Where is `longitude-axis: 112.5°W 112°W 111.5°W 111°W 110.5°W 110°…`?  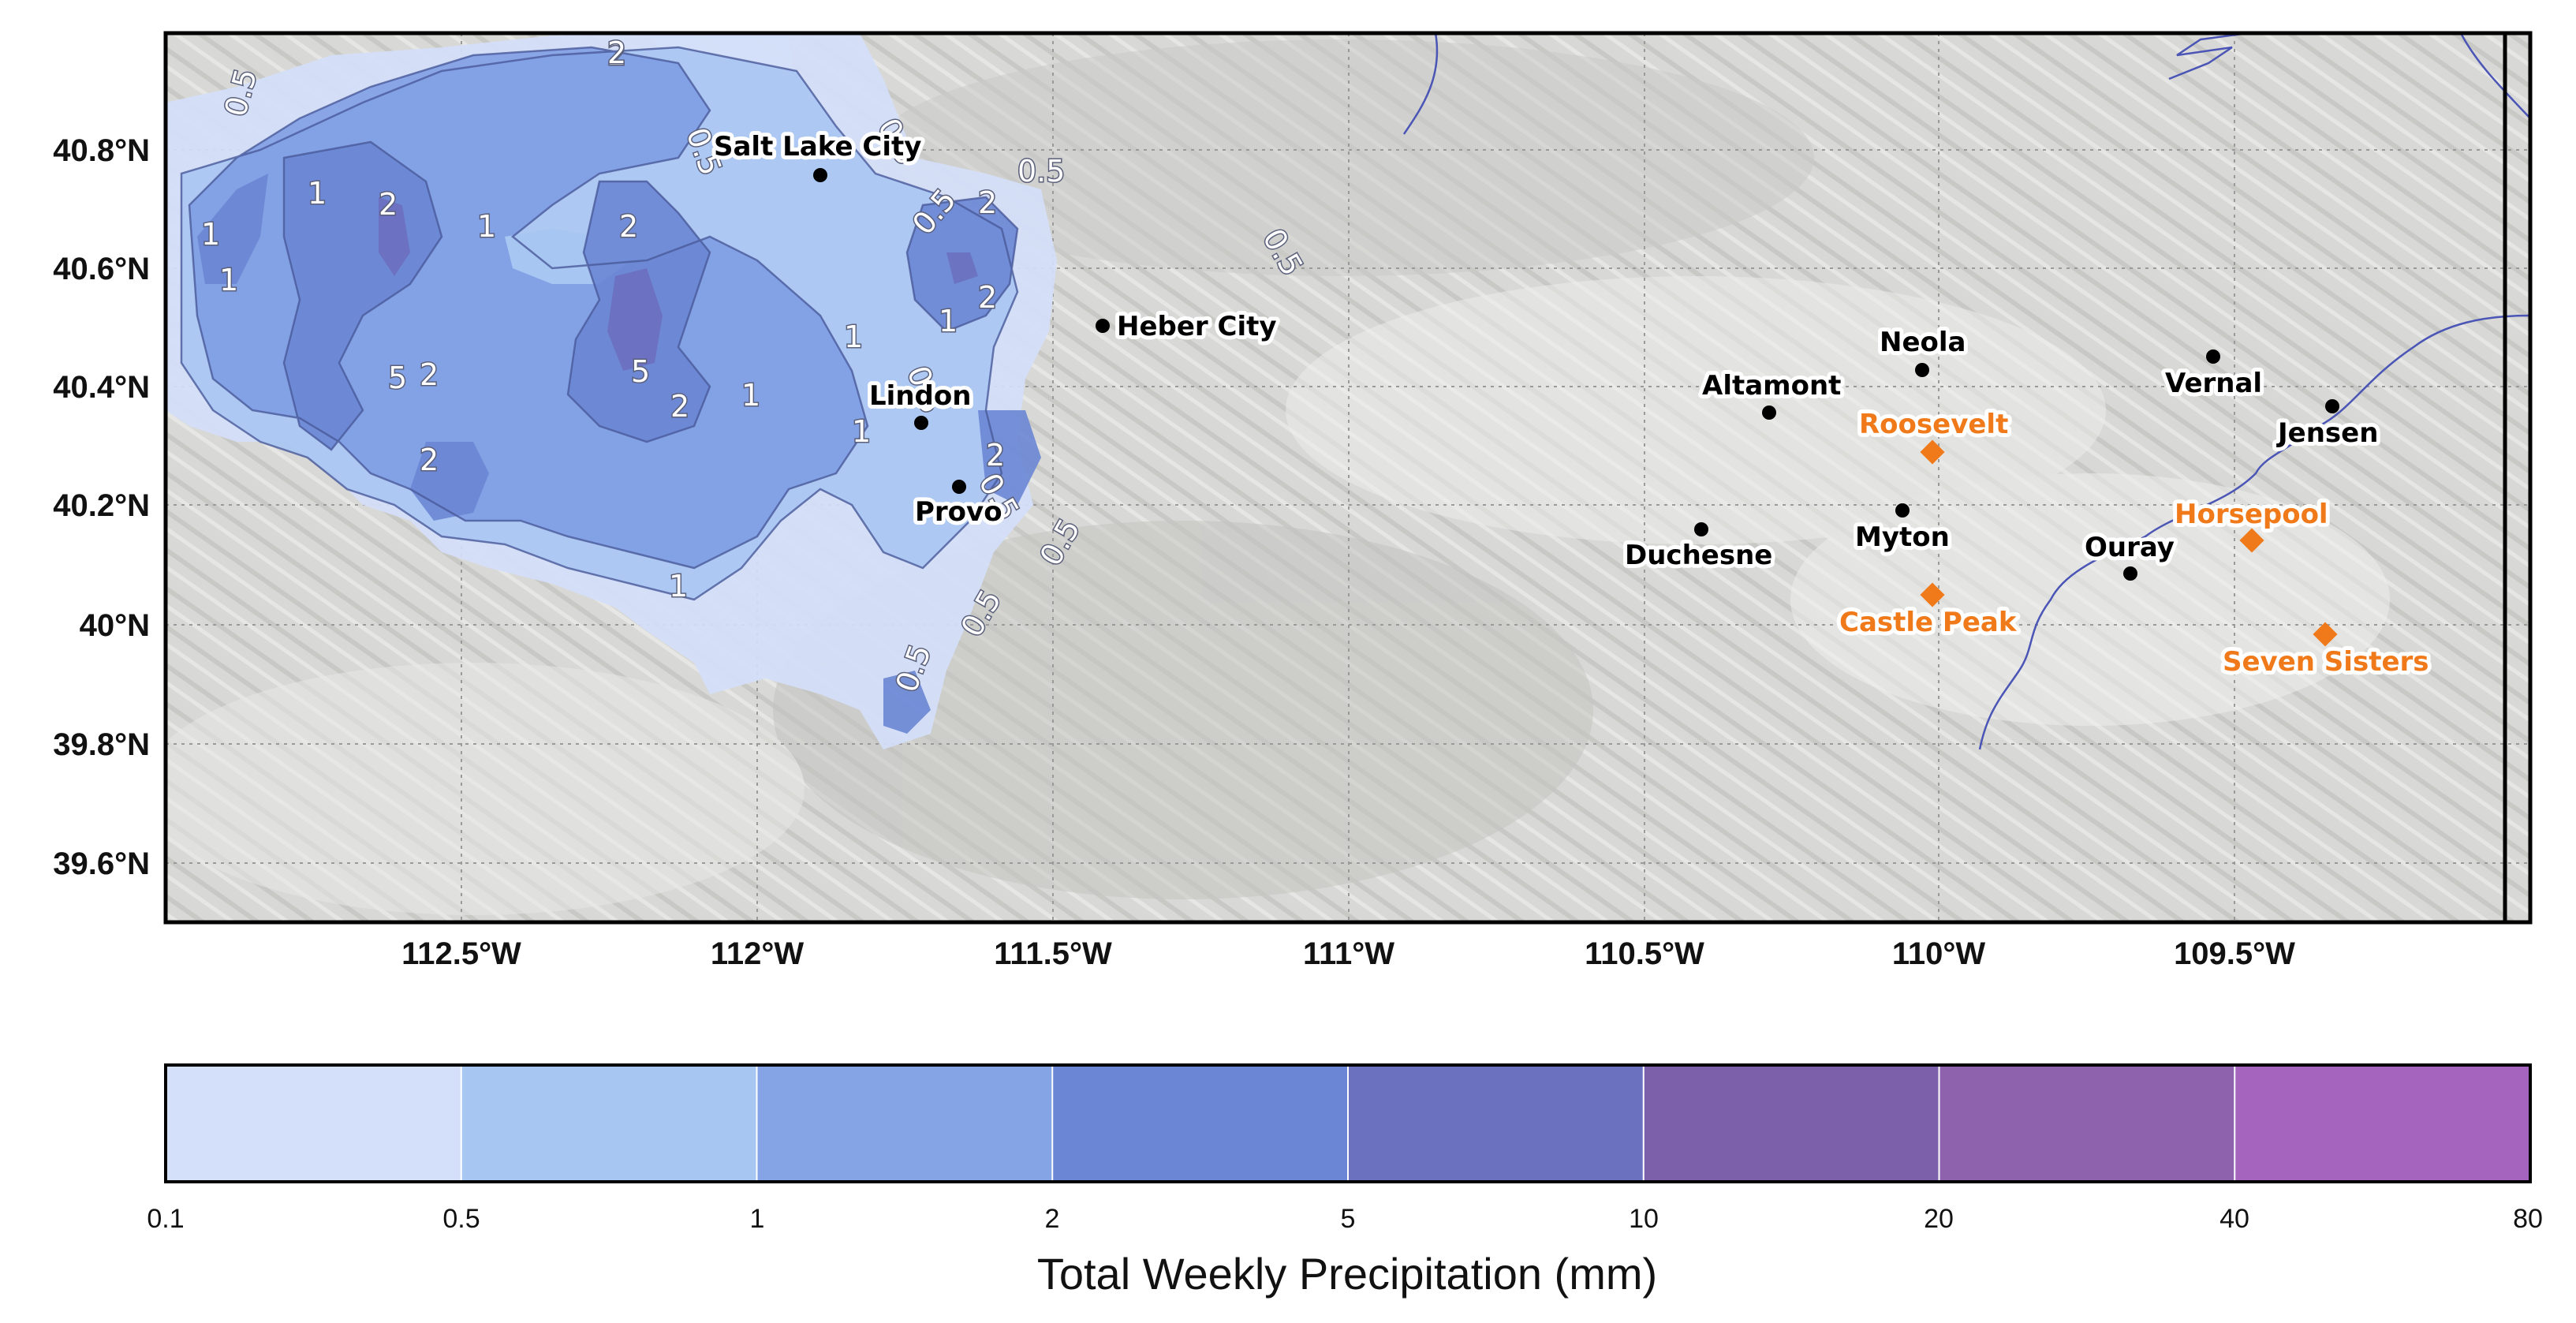 longitude-axis: 112.5°W 112°W 111.5°W 111°W 110.5°W 110°… is located at coordinates (1348, 953).